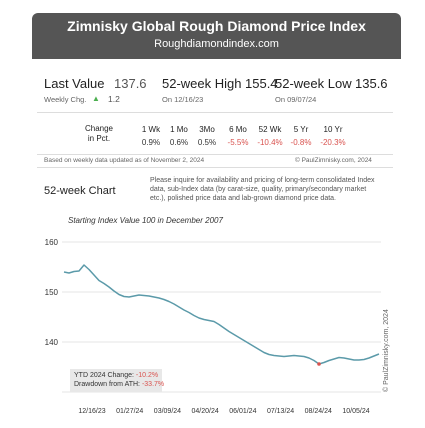 Image resolution: width=425 pixels, height=428 pixels. I want to click on x-tick-label: 07/13/24, so click(280, 411).